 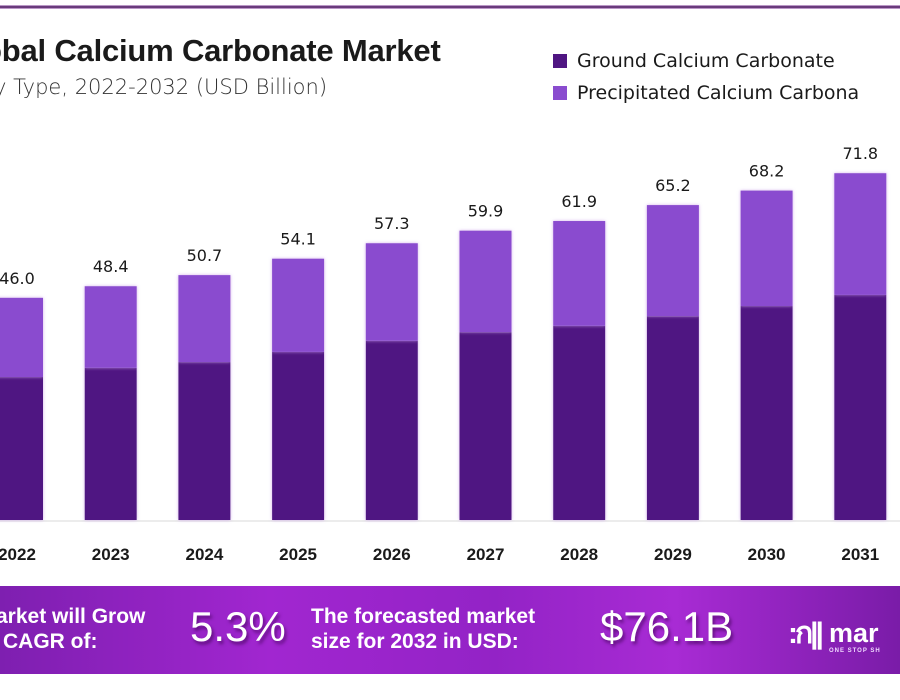 I want to click on bar-segment-precipitated-2030, so click(x=766, y=248).